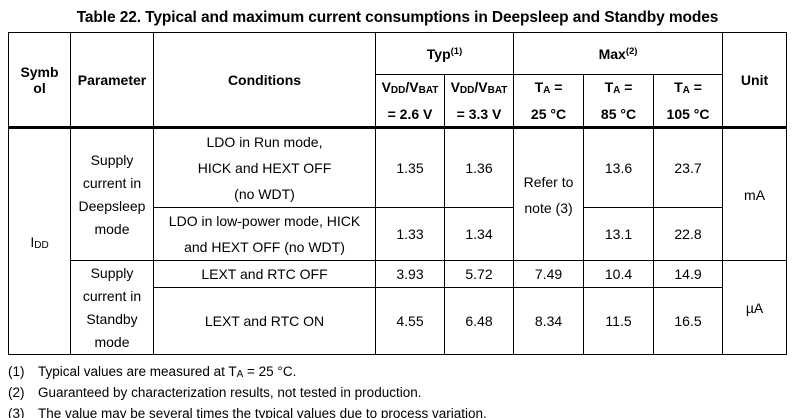 The height and width of the screenshot is (418, 795). Describe the element at coordinates (410, 101) in the screenshot. I see `header-vdd-2v6: VDD/VBAT = 2.6 V` at that location.